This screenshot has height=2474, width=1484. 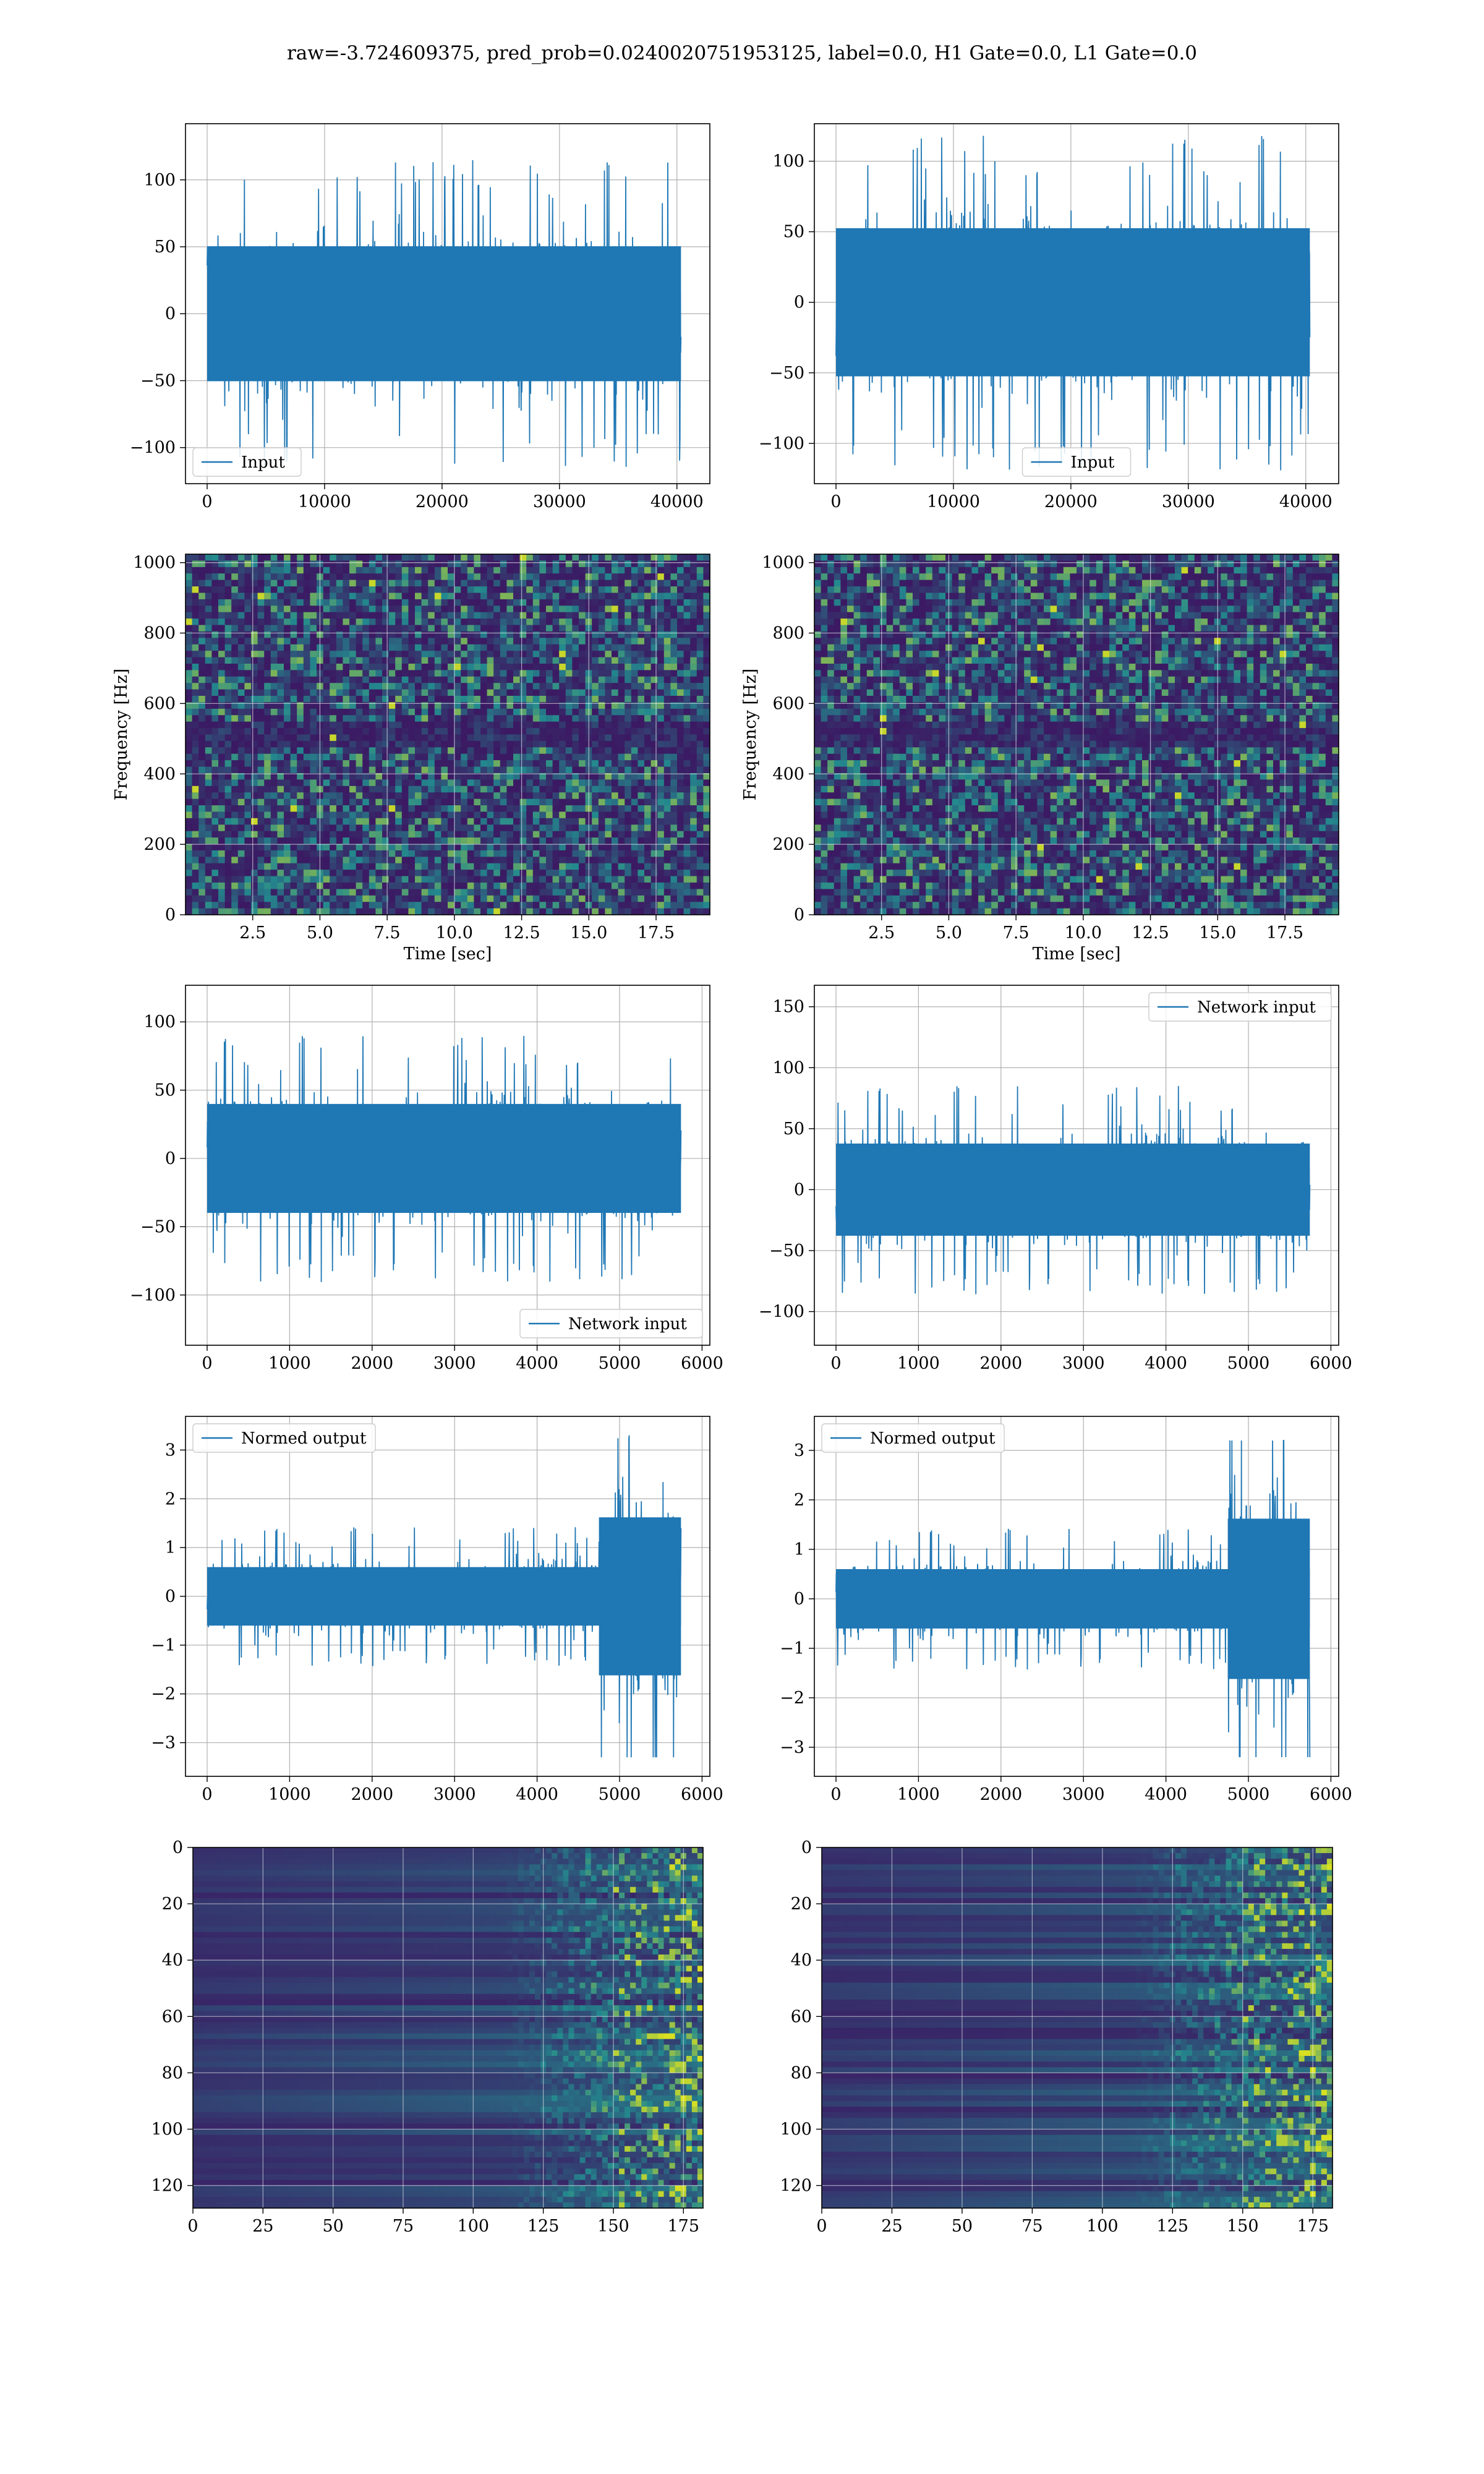 I want to click on y-tick-label: −100, so click(x=781, y=444).